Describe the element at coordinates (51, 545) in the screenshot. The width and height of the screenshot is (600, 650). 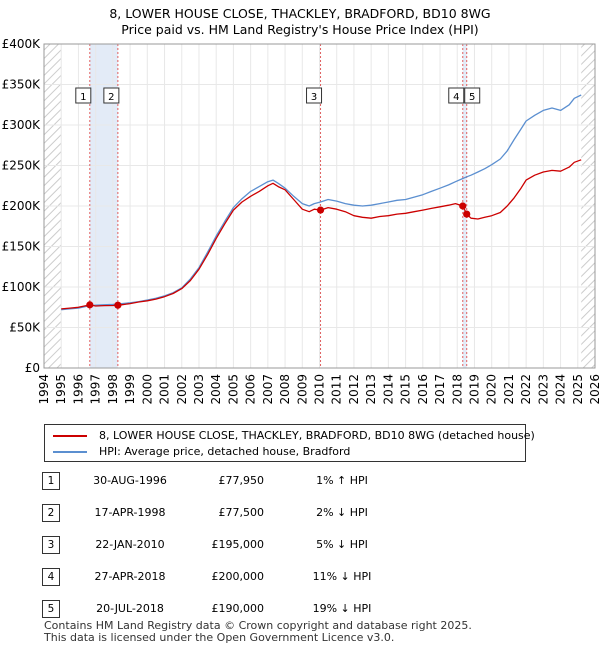
I see `sale-number-badge: 3` at that location.